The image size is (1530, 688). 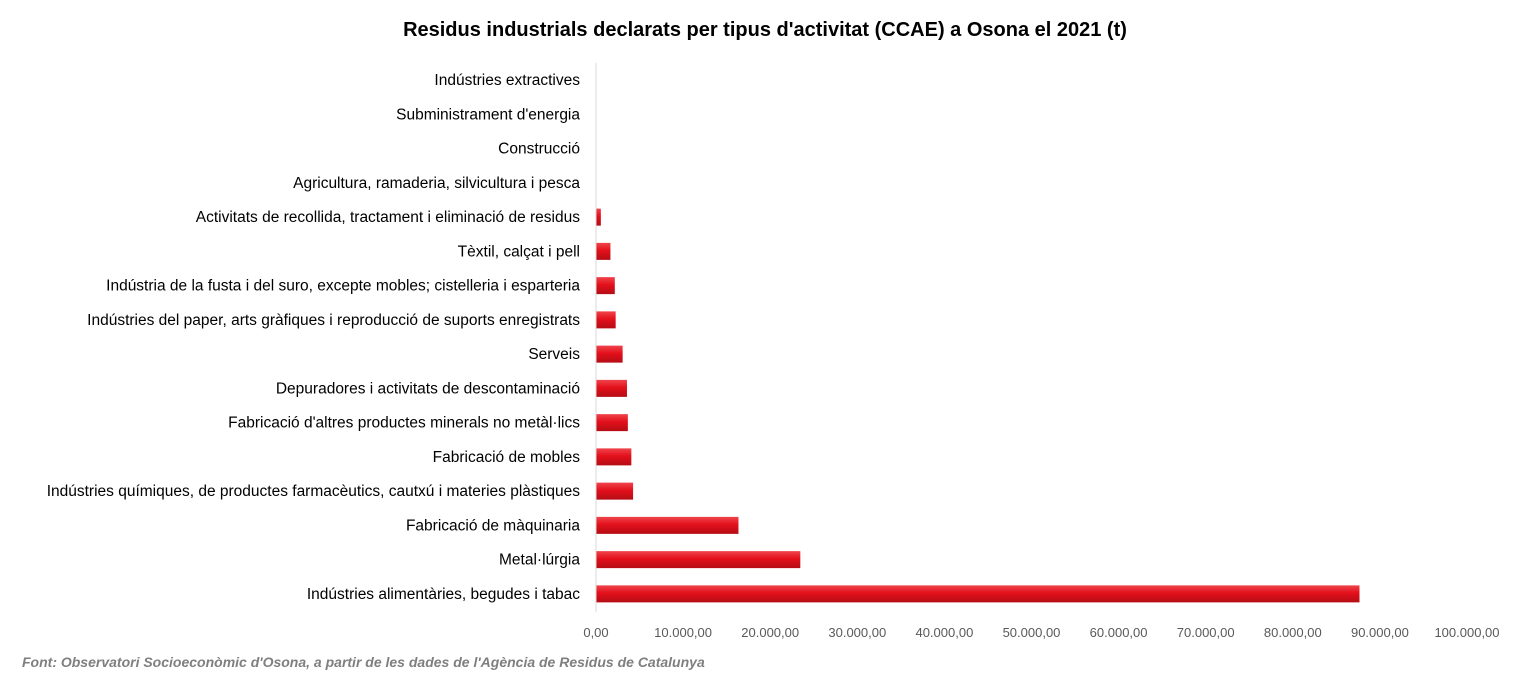 What do you see at coordinates (488, 114) in the screenshot?
I see `category-label: Subministrament d'energia` at bounding box center [488, 114].